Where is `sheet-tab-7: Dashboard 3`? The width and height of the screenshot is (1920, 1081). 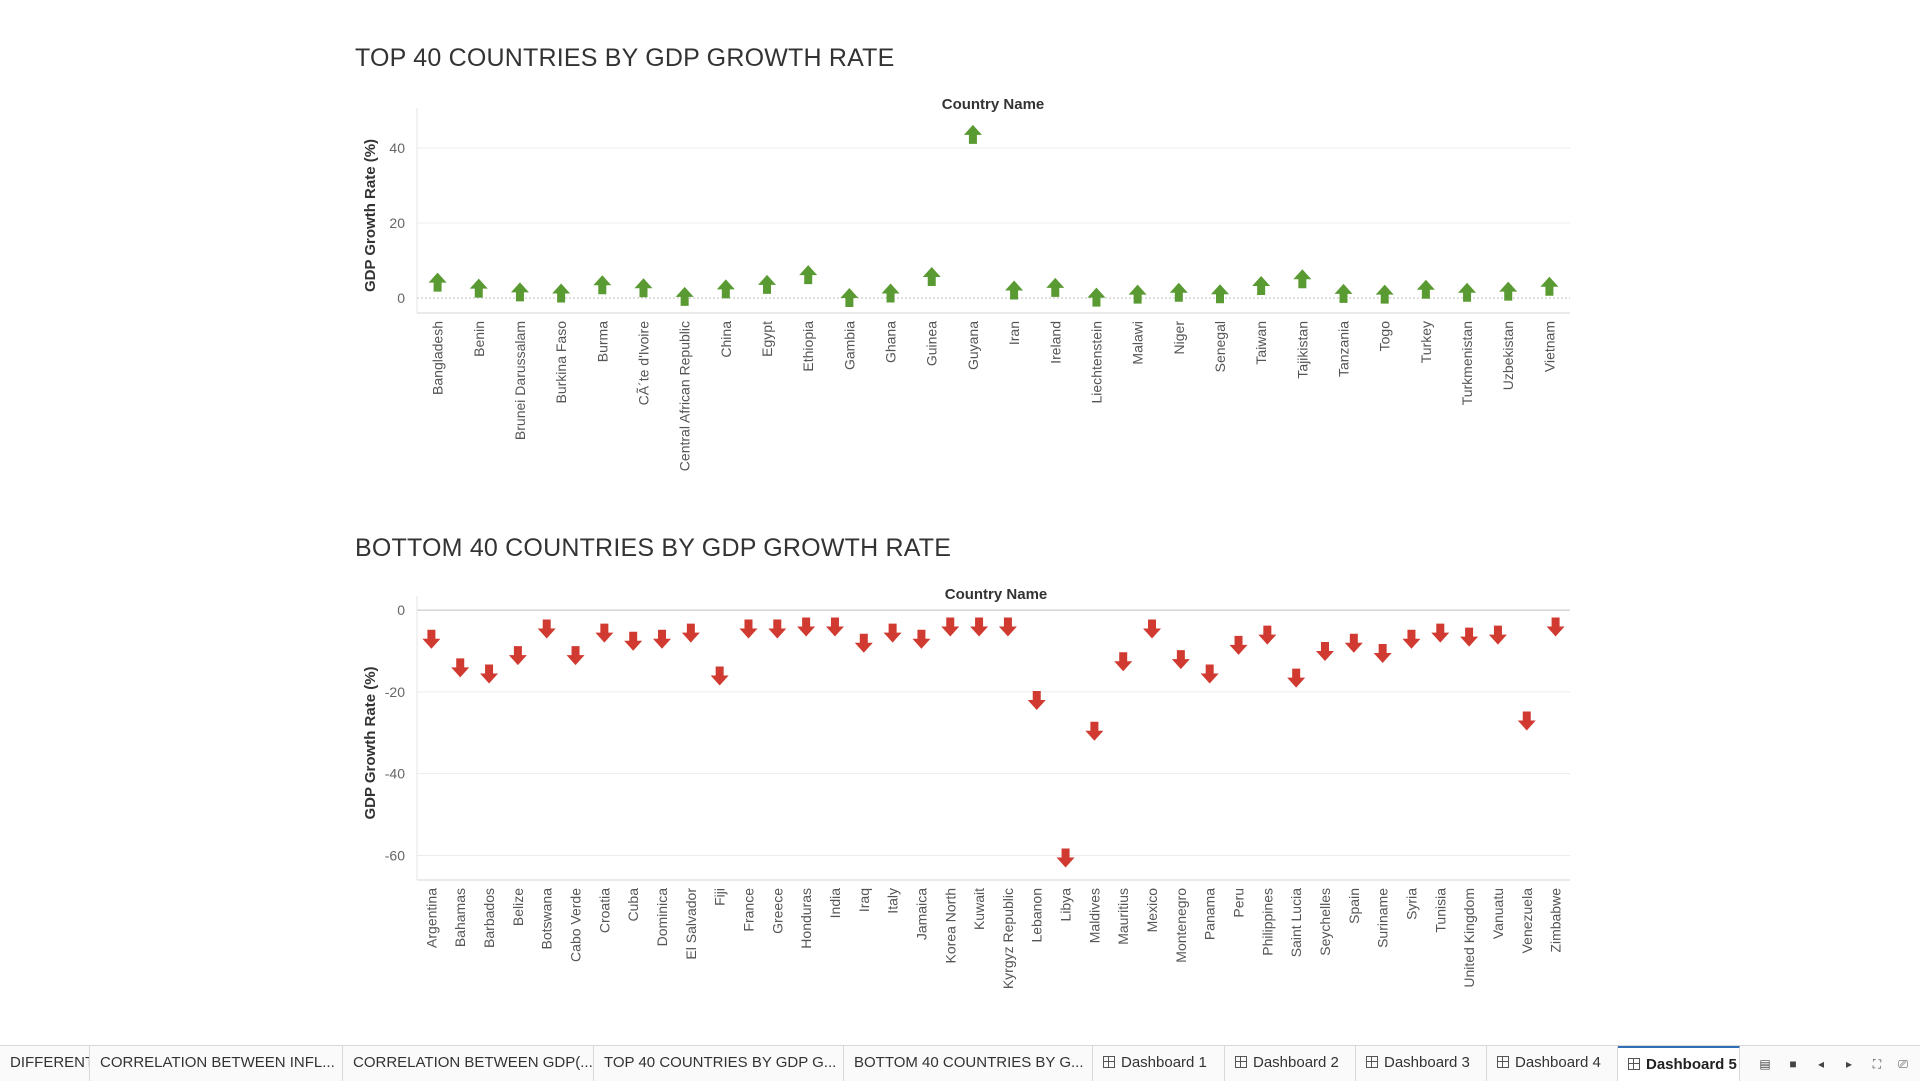 sheet-tab-7: Dashboard 3 is located at coordinates (1421, 1063).